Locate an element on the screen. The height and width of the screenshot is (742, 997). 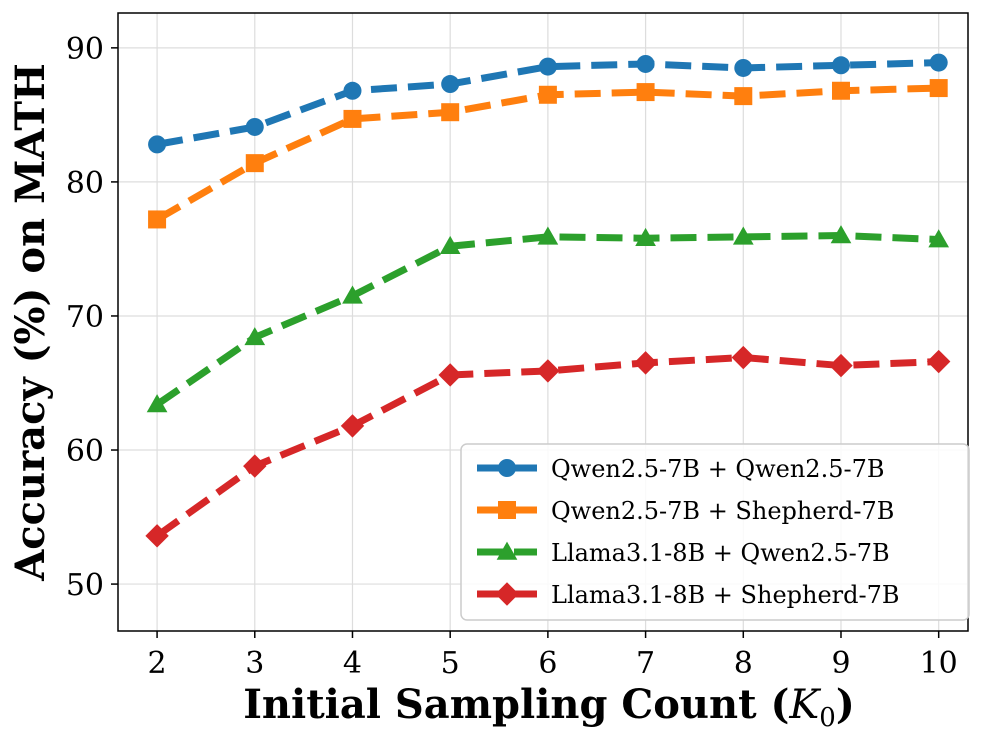
y-tick-label: 60 is located at coordinates (85, 451).